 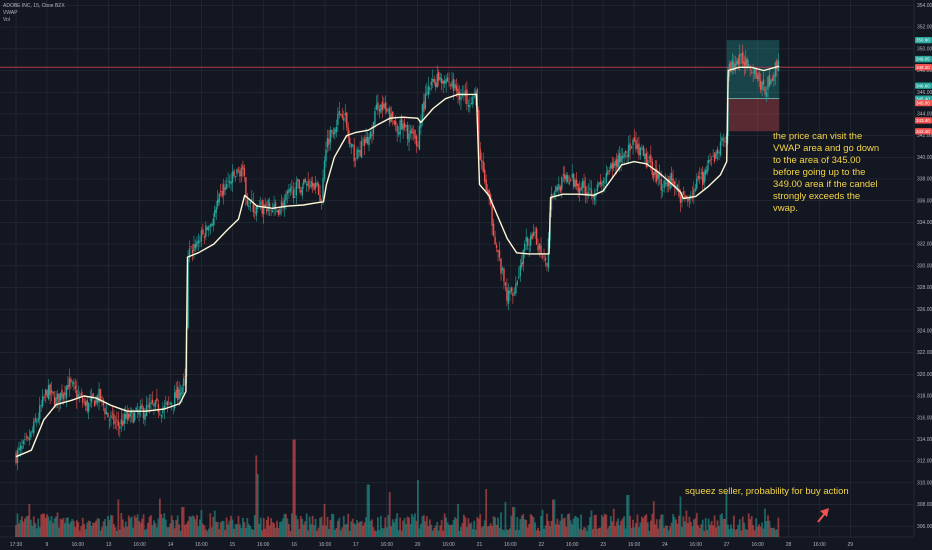 What do you see at coordinates (6, 20) in the screenshot?
I see `volume-legend-label: Vol` at bounding box center [6, 20].